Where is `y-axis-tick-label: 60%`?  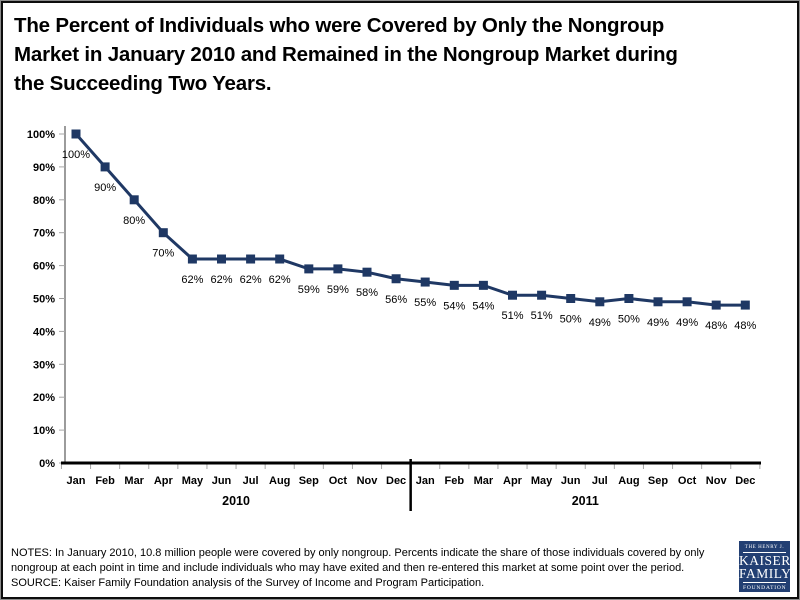 y-axis-tick-label: 60% is located at coordinates (44, 267).